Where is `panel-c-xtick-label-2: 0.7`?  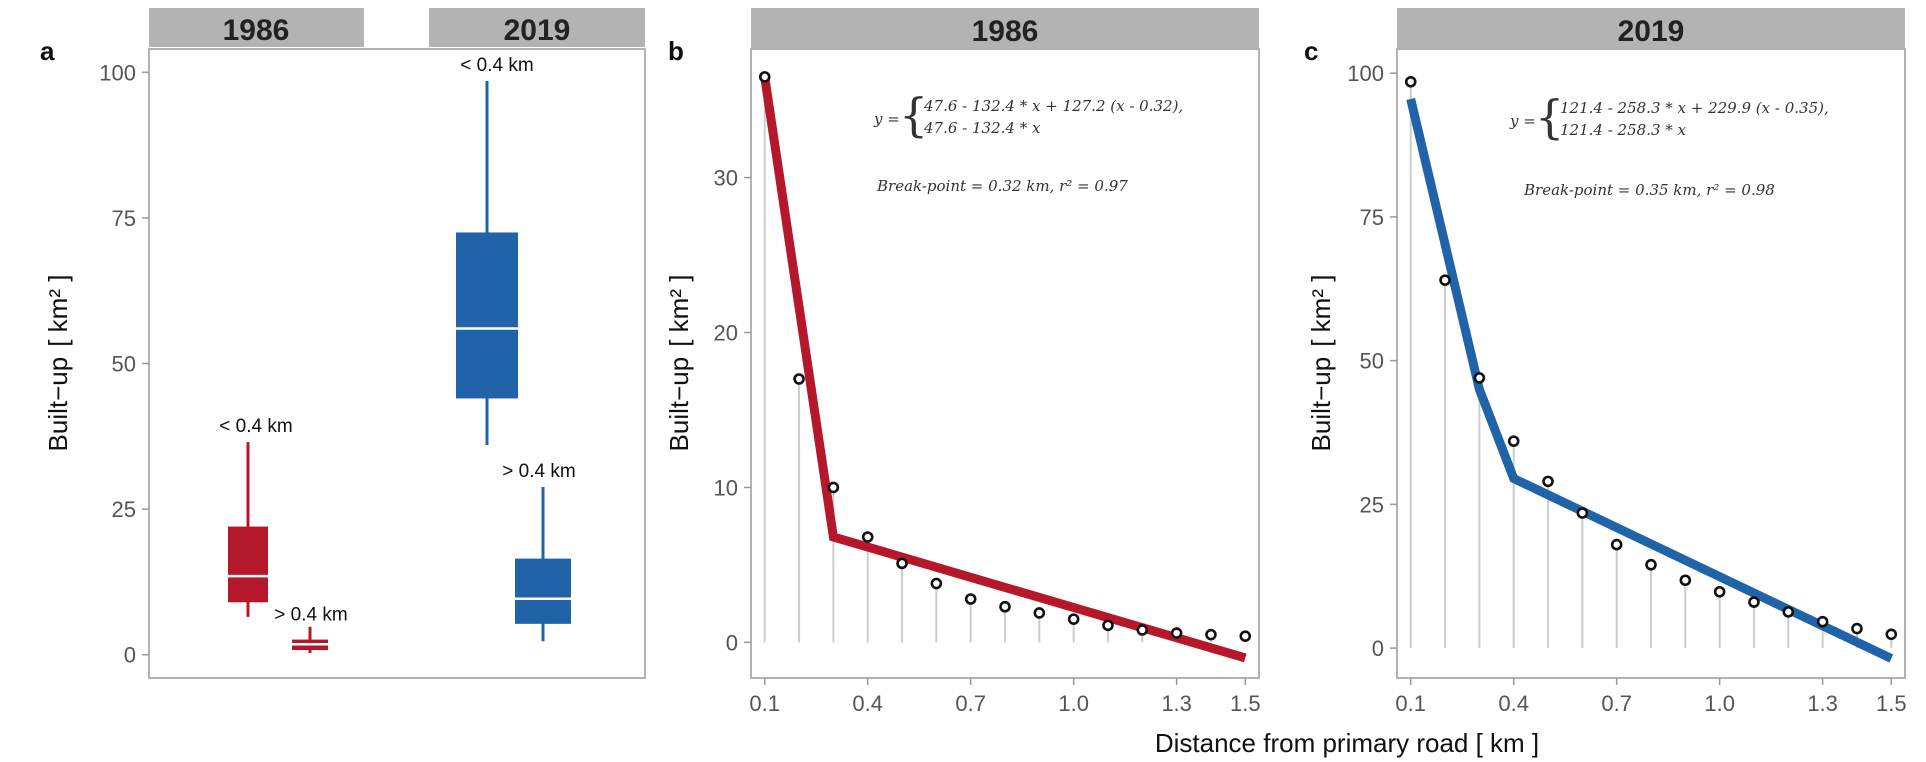 panel-c-xtick-label-2: 0.7 is located at coordinates (1616, 703).